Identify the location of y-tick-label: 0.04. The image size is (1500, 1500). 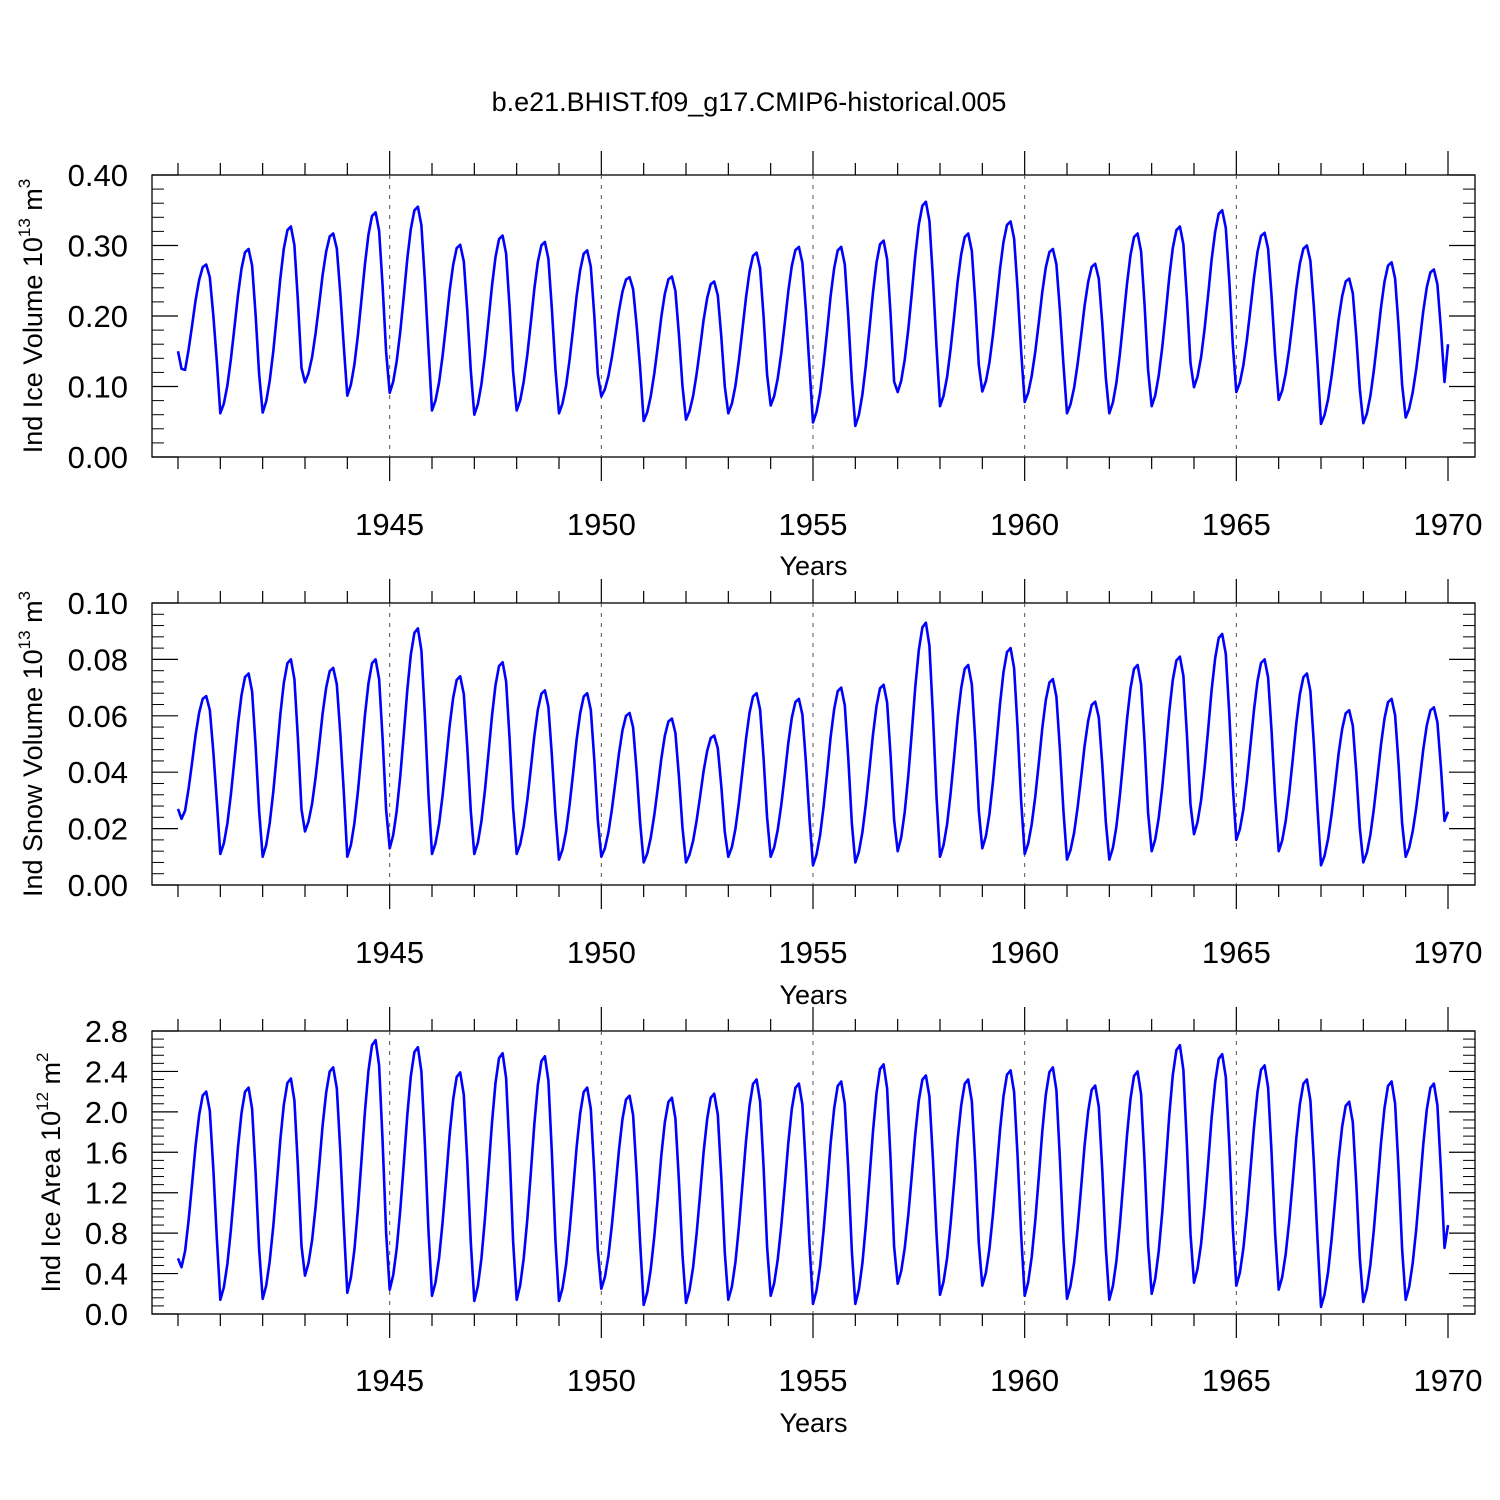
(98, 772).